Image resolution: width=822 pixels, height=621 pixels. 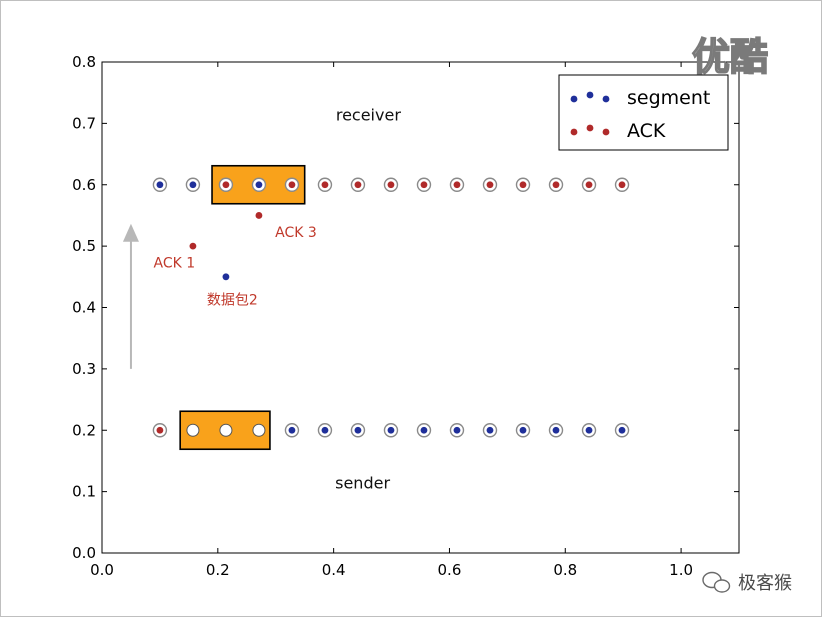 What do you see at coordinates (362, 483) in the screenshot?
I see `annotation-label: sender` at bounding box center [362, 483].